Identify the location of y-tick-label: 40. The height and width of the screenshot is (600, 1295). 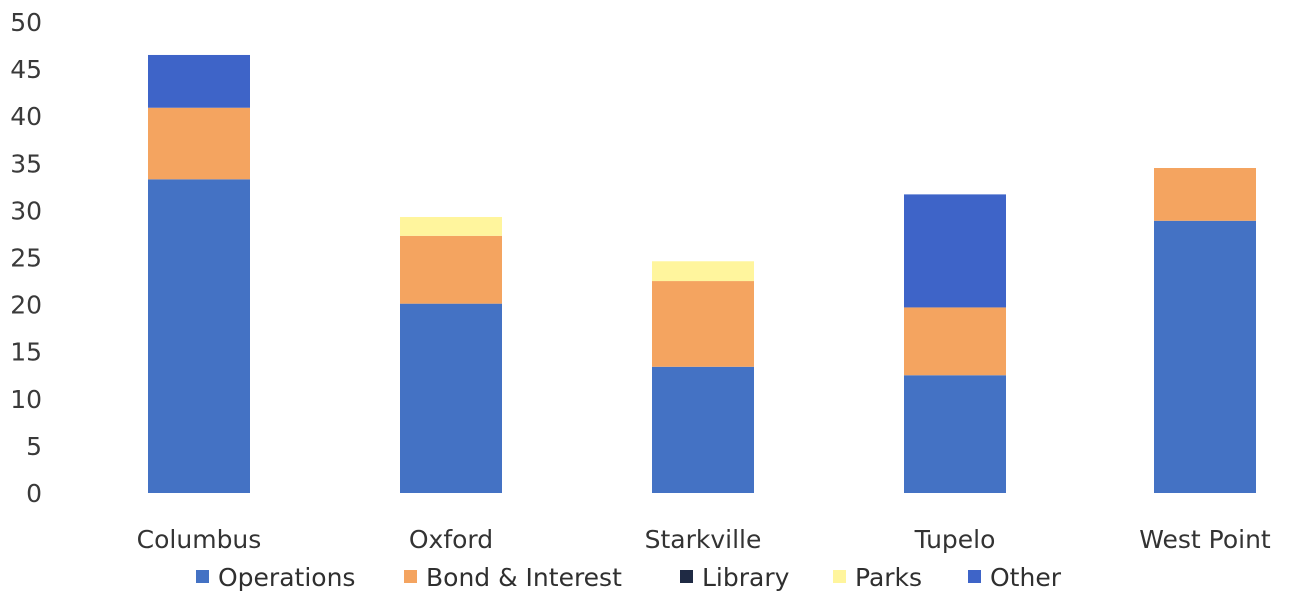
(26, 116).